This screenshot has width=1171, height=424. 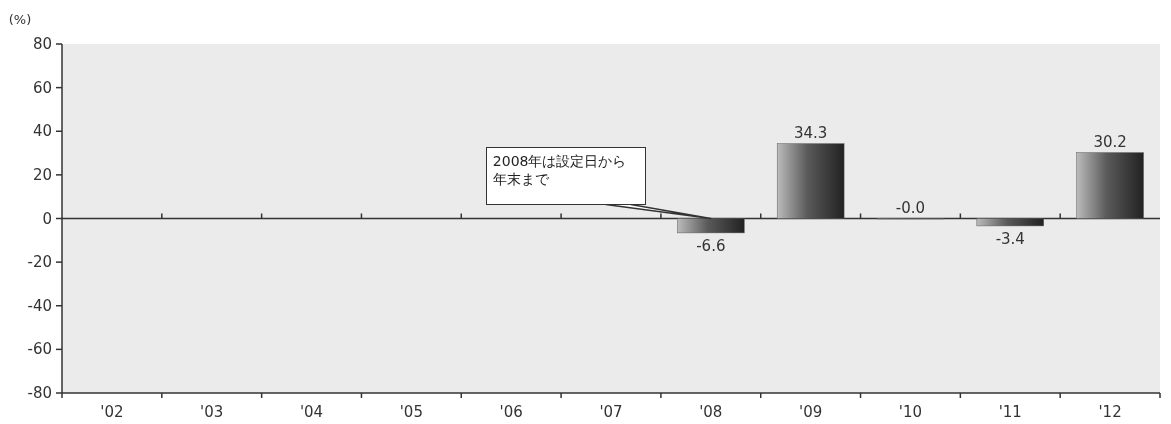 What do you see at coordinates (910, 207) in the screenshot?
I see `data-label: -0.0` at bounding box center [910, 207].